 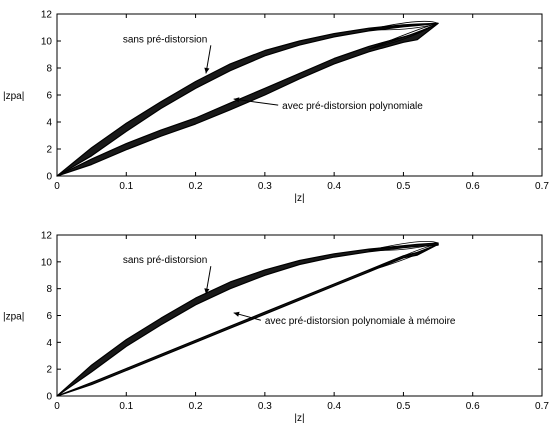 I want to click on annotation-arrow, so click(x=256, y=102).